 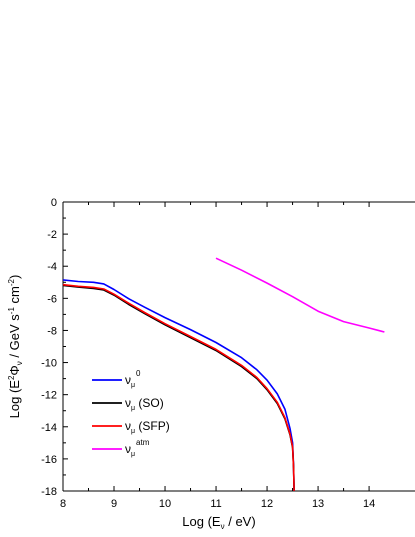 What do you see at coordinates (49, 428) in the screenshot?
I see `y-tick-label: -14` at bounding box center [49, 428].